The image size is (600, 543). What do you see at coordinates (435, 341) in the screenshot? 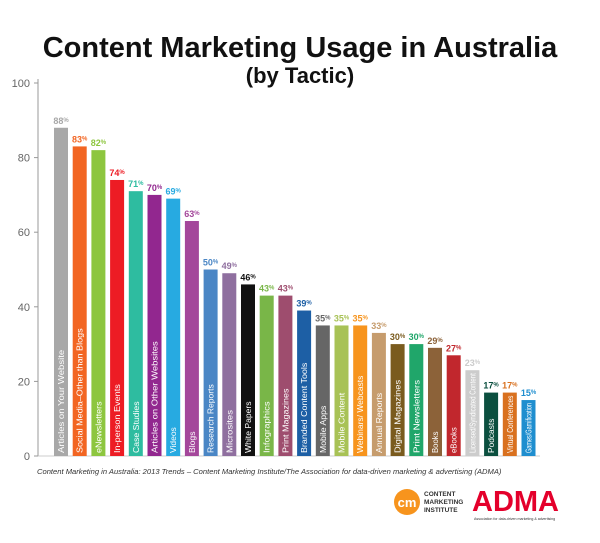
I see `bar-value-label: 29%` at bounding box center [435, 341].